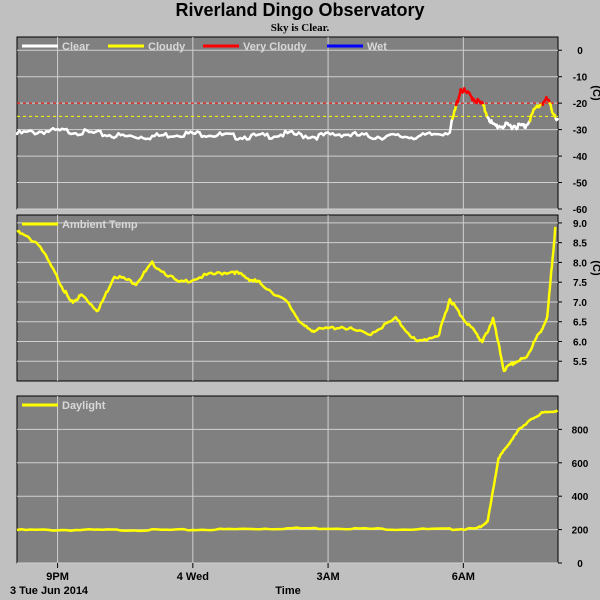 This screenshot has width=600, height=600. I want to click on x-tick-label: 4 Wed, so click(193, 577).